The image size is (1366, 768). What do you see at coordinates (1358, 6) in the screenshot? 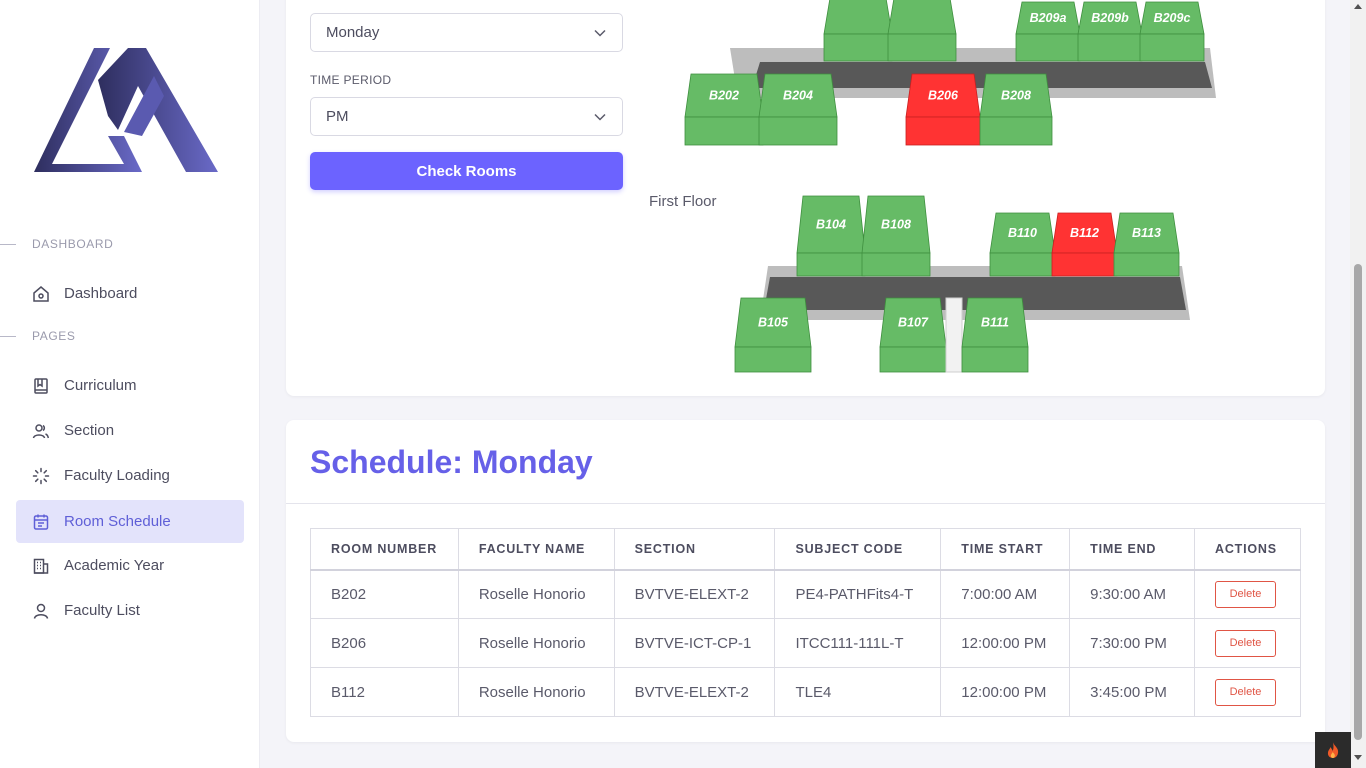
I see `scroll-up-arrow-icon` at bounding box center [1358, 6].